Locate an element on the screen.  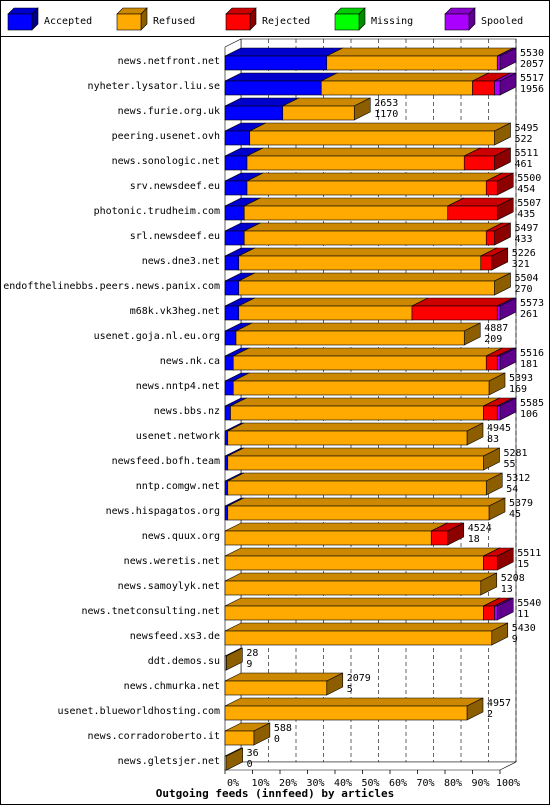
bar-value-accepted: 0 is located at coordinates (250, 764).